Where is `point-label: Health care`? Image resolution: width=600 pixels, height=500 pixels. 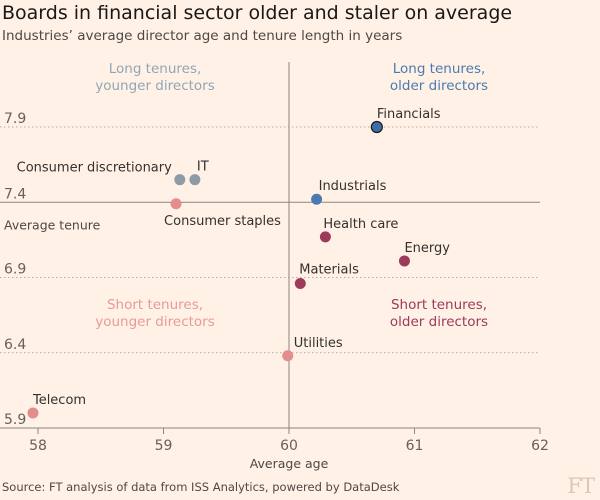 point-label: Health care is located at coordinates (360, 224).